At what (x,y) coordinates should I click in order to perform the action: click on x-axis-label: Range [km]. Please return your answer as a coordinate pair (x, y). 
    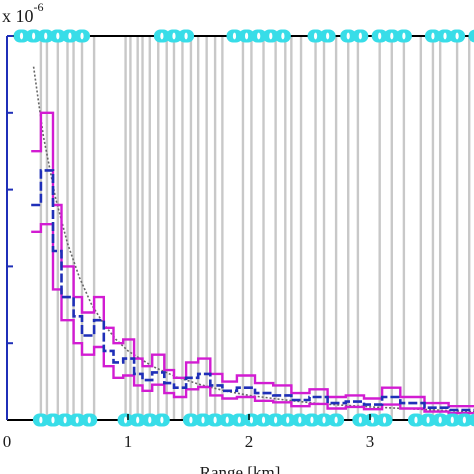
    Looking at the image, I should click on (240, 468).